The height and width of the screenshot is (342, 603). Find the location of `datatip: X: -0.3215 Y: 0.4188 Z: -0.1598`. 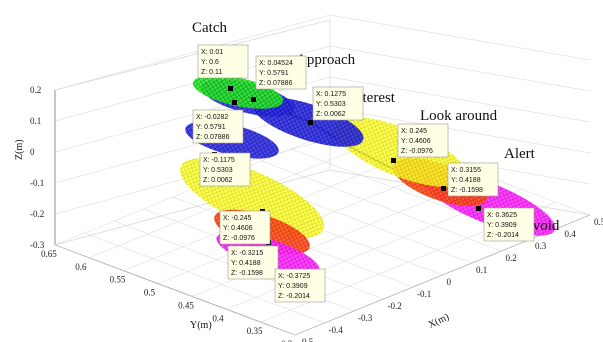

datatip: X: -0.3215 Y: 0.4188 Z: -0.1598 is located at coordinates (253, 262).